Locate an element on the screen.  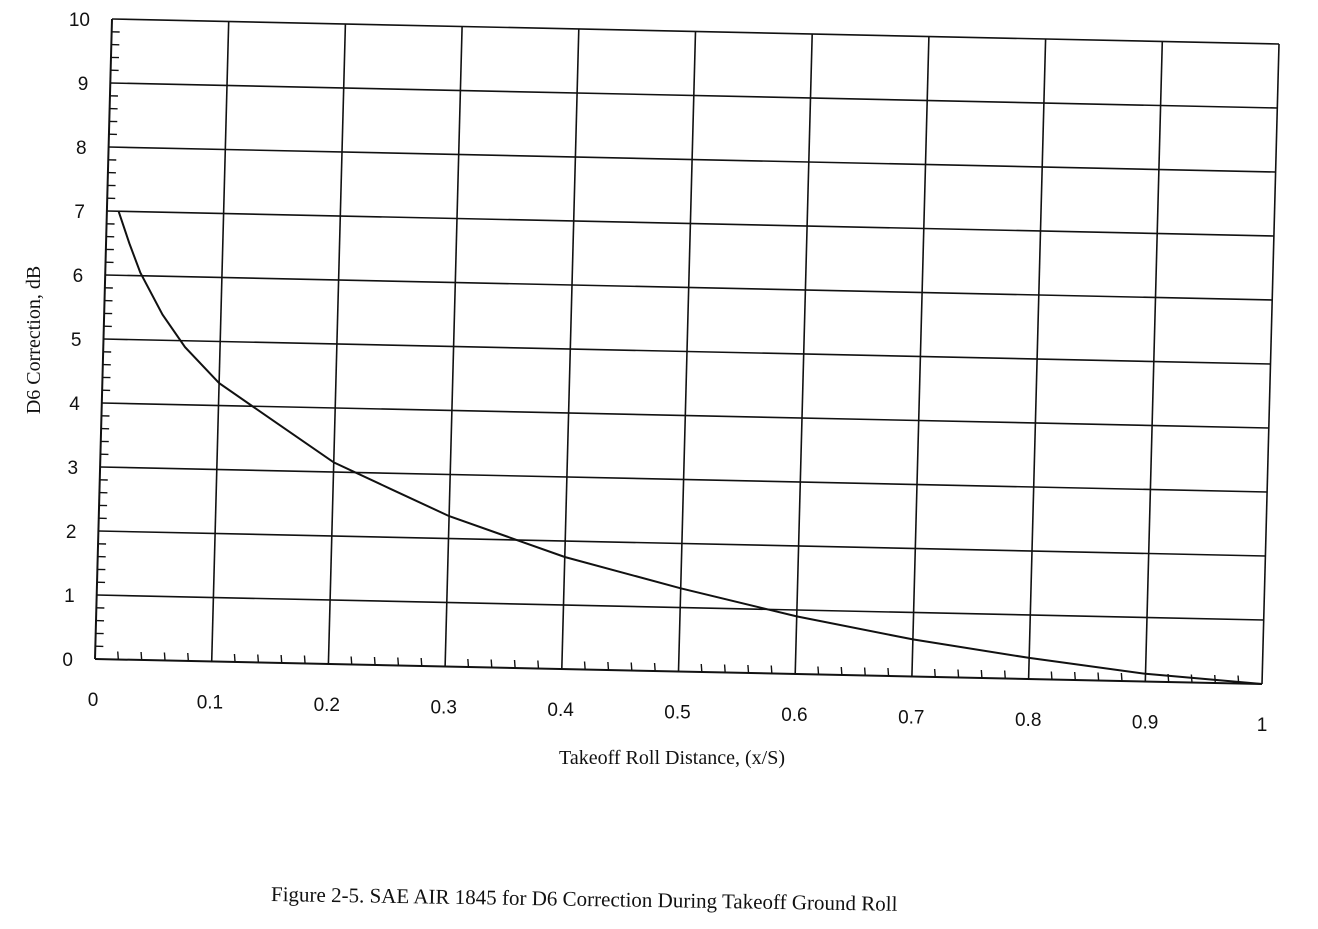
x-tick-label: 0.7 is located at coordinates (911, 718).